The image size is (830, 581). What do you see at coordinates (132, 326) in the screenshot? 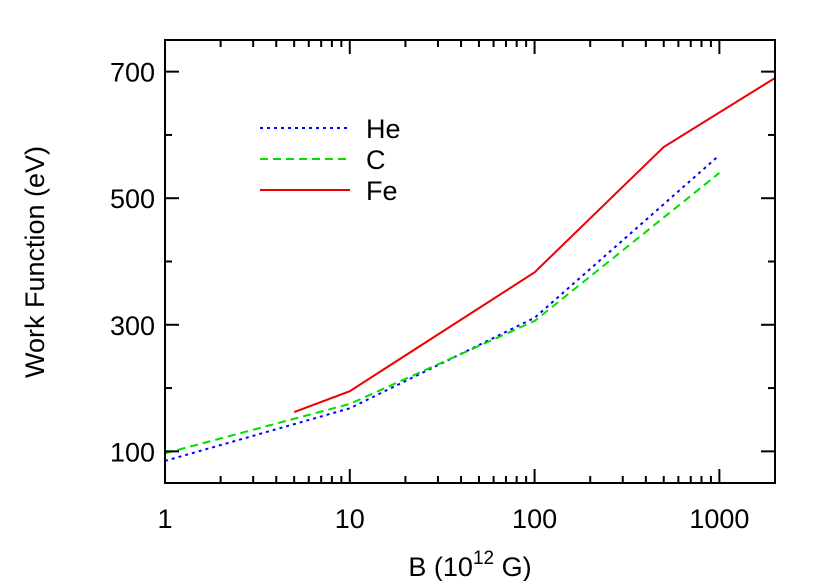
I see `y-tick-label: 300` at bounding box center [132, 326].